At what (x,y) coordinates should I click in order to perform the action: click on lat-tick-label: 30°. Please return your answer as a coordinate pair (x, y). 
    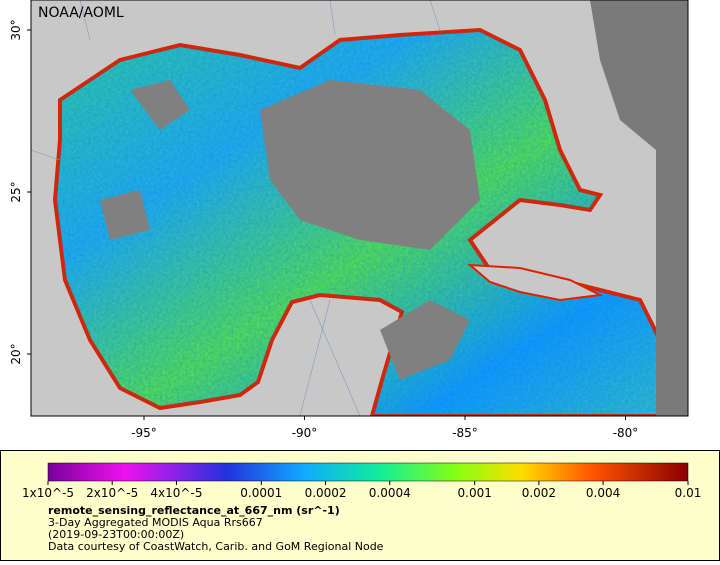
    Looking at the image, I should click on (16, 29).